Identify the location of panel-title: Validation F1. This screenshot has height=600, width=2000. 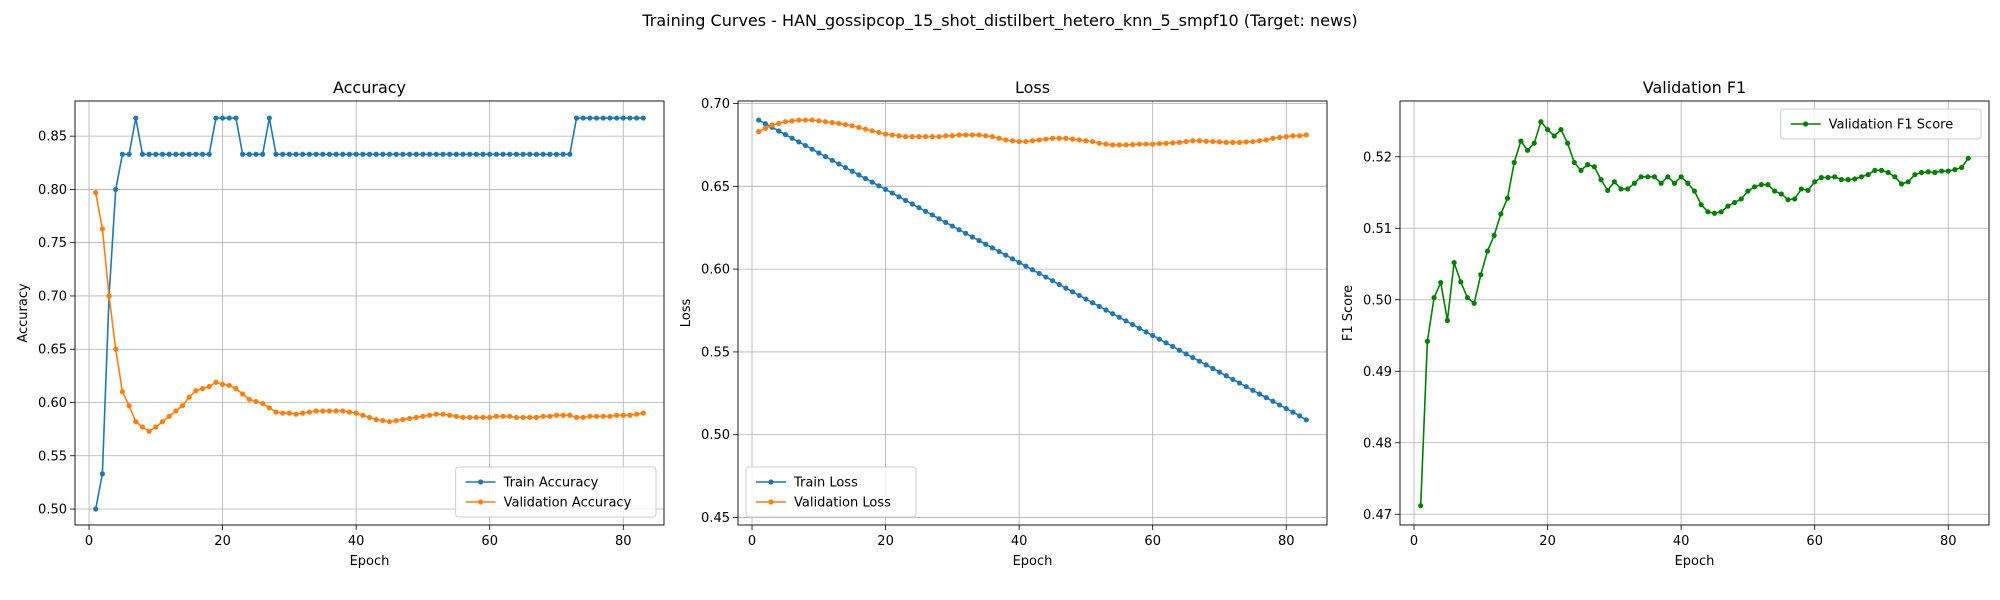
(1694, 87).